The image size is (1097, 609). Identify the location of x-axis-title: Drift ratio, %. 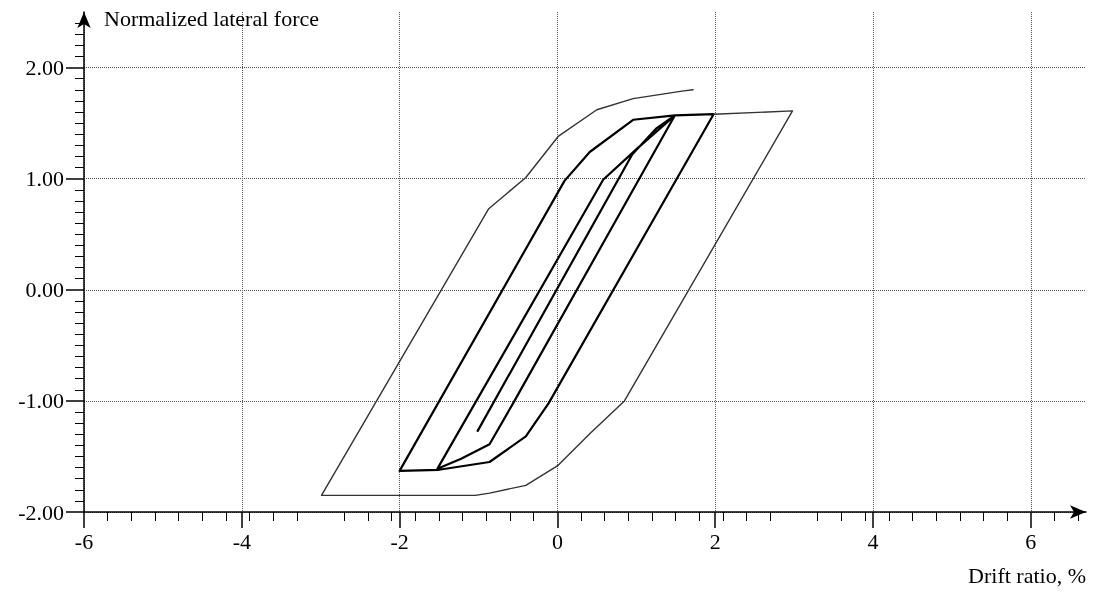
(1027, 575).